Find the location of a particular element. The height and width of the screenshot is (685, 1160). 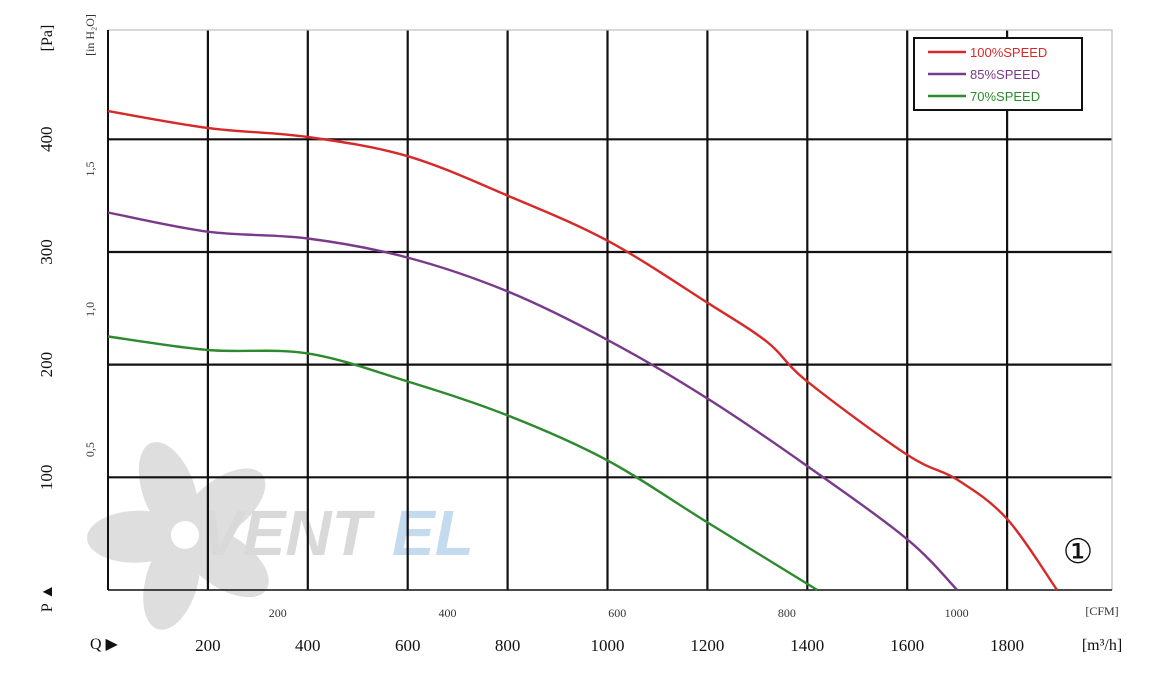

y-tick-label: 400 is located at coordinates (46, 140).